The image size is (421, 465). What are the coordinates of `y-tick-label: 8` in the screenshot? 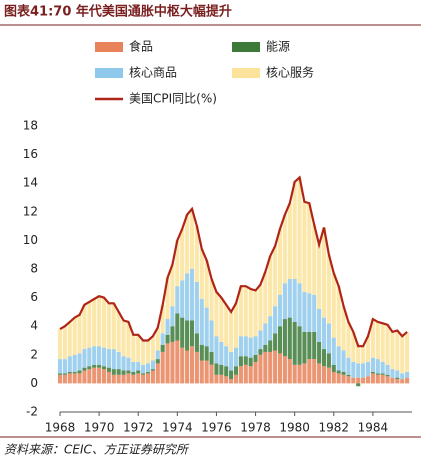 It's located at (34, 269).